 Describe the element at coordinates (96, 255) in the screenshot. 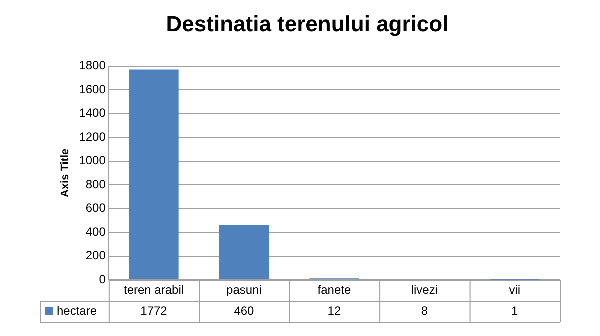

I see `y-tick-label: 200` at that location.